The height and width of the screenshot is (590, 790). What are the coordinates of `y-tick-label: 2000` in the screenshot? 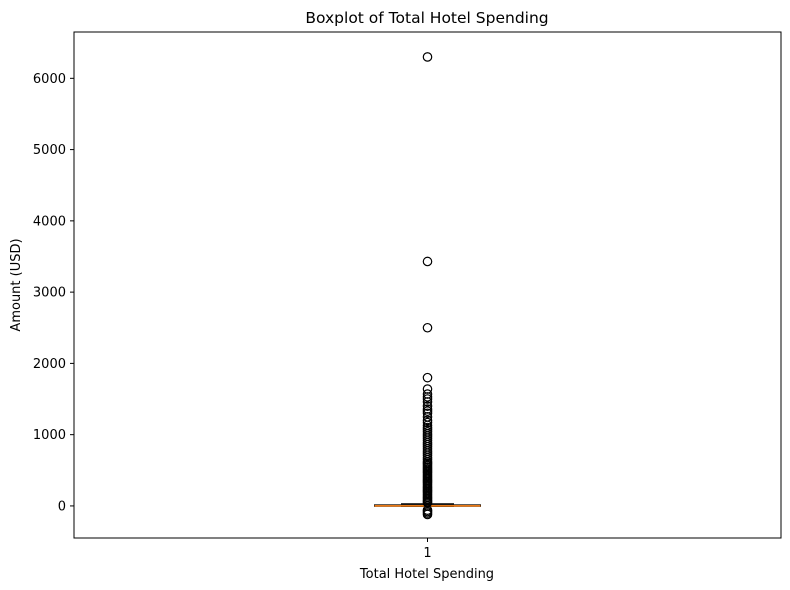 It's located at (49, 364).